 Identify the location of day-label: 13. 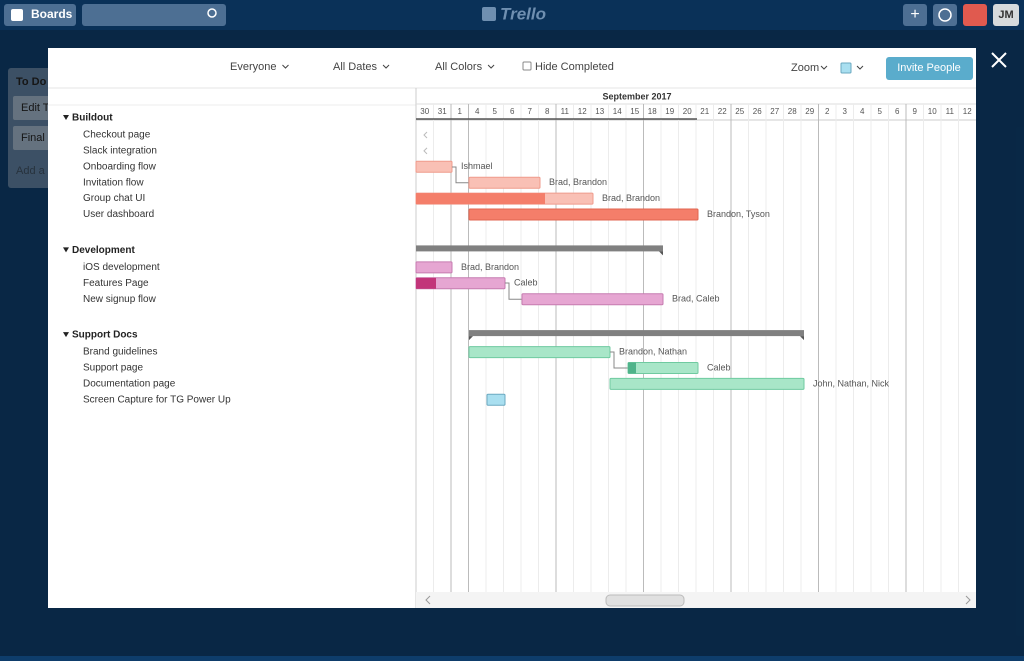
(599, 111).